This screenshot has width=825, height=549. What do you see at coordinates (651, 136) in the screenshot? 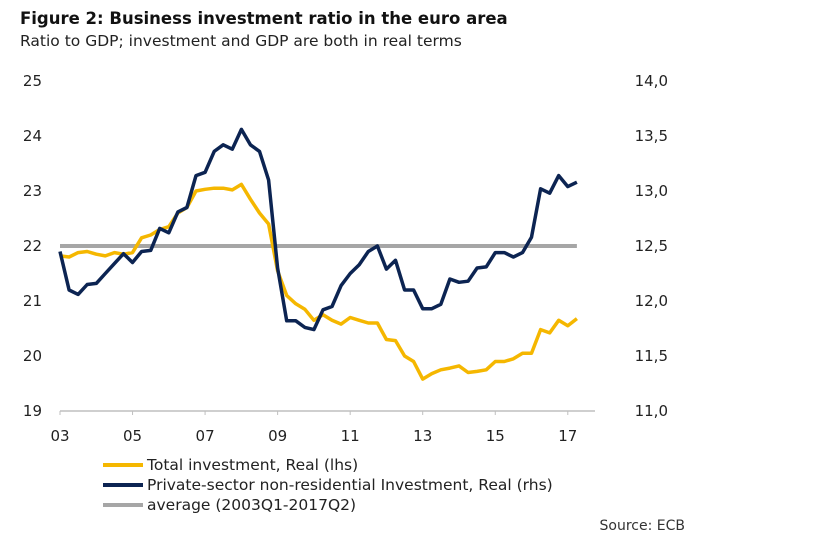
I see `y-right-tick-label: 13,5` at bounding box center [651, 136].